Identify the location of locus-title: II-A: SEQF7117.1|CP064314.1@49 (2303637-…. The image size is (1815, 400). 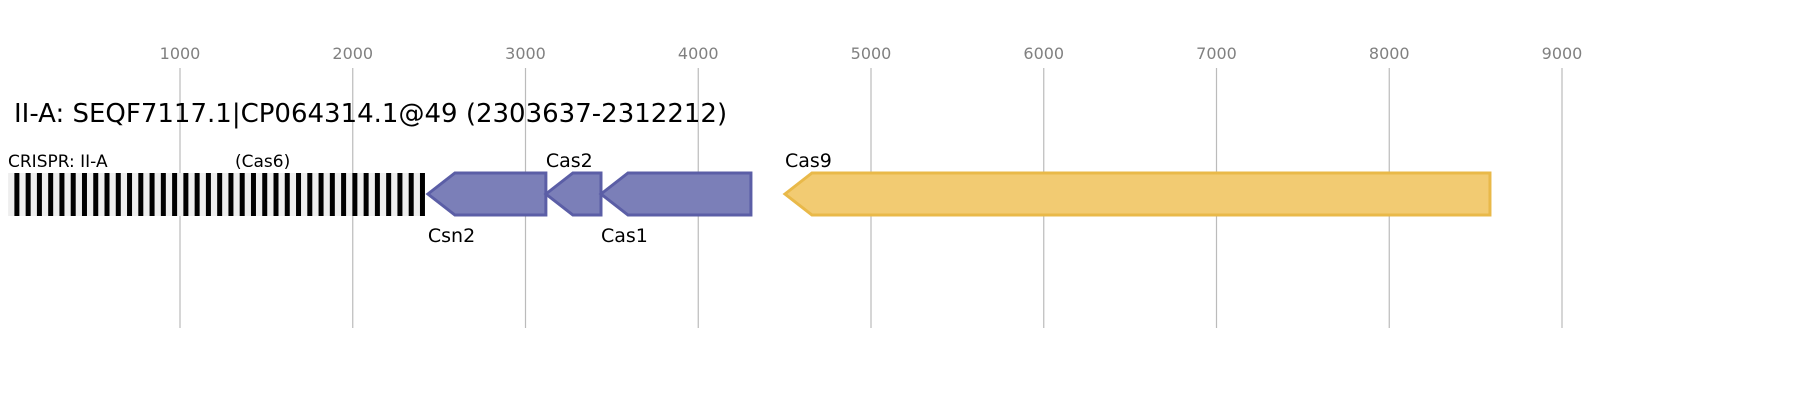
(370, 114).